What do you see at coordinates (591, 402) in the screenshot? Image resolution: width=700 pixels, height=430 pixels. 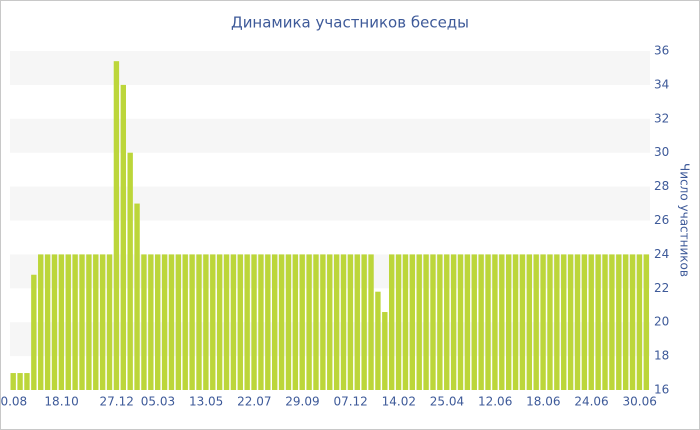 I see `x-tick-label: 24.06` at bounding box center [591, 402].